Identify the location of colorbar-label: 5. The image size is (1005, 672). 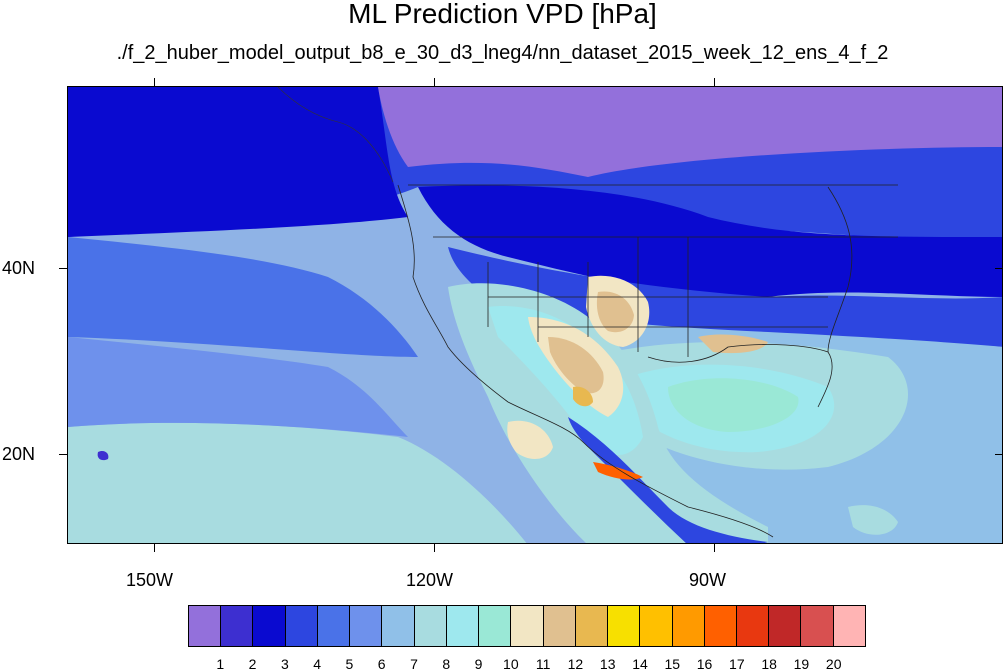
(349, 664).